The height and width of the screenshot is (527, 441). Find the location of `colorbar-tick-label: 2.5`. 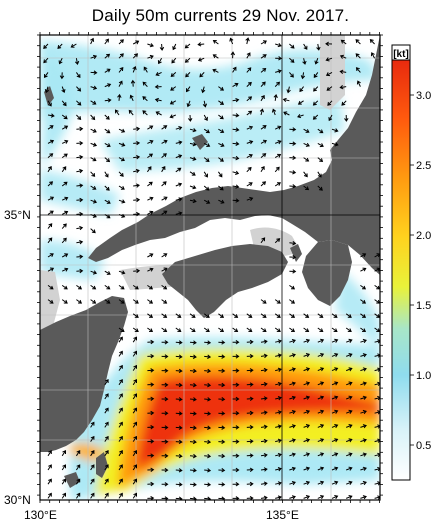

colorbar-tick-label: 2.5 is located at coordinates (423, 166).